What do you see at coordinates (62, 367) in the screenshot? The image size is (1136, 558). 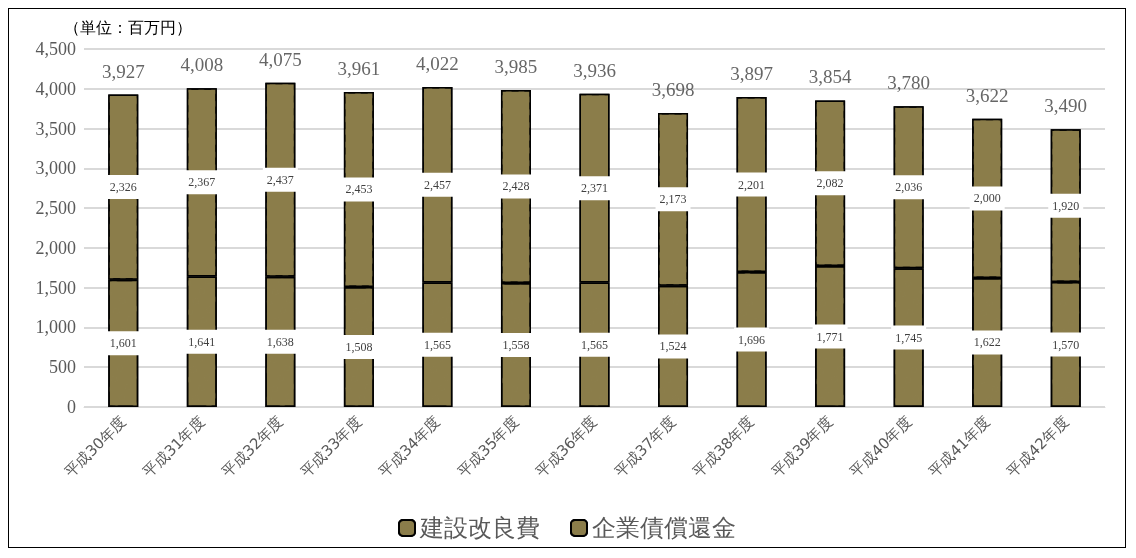 I see `y-tick-label: 500` at bounding box center [62, 367].